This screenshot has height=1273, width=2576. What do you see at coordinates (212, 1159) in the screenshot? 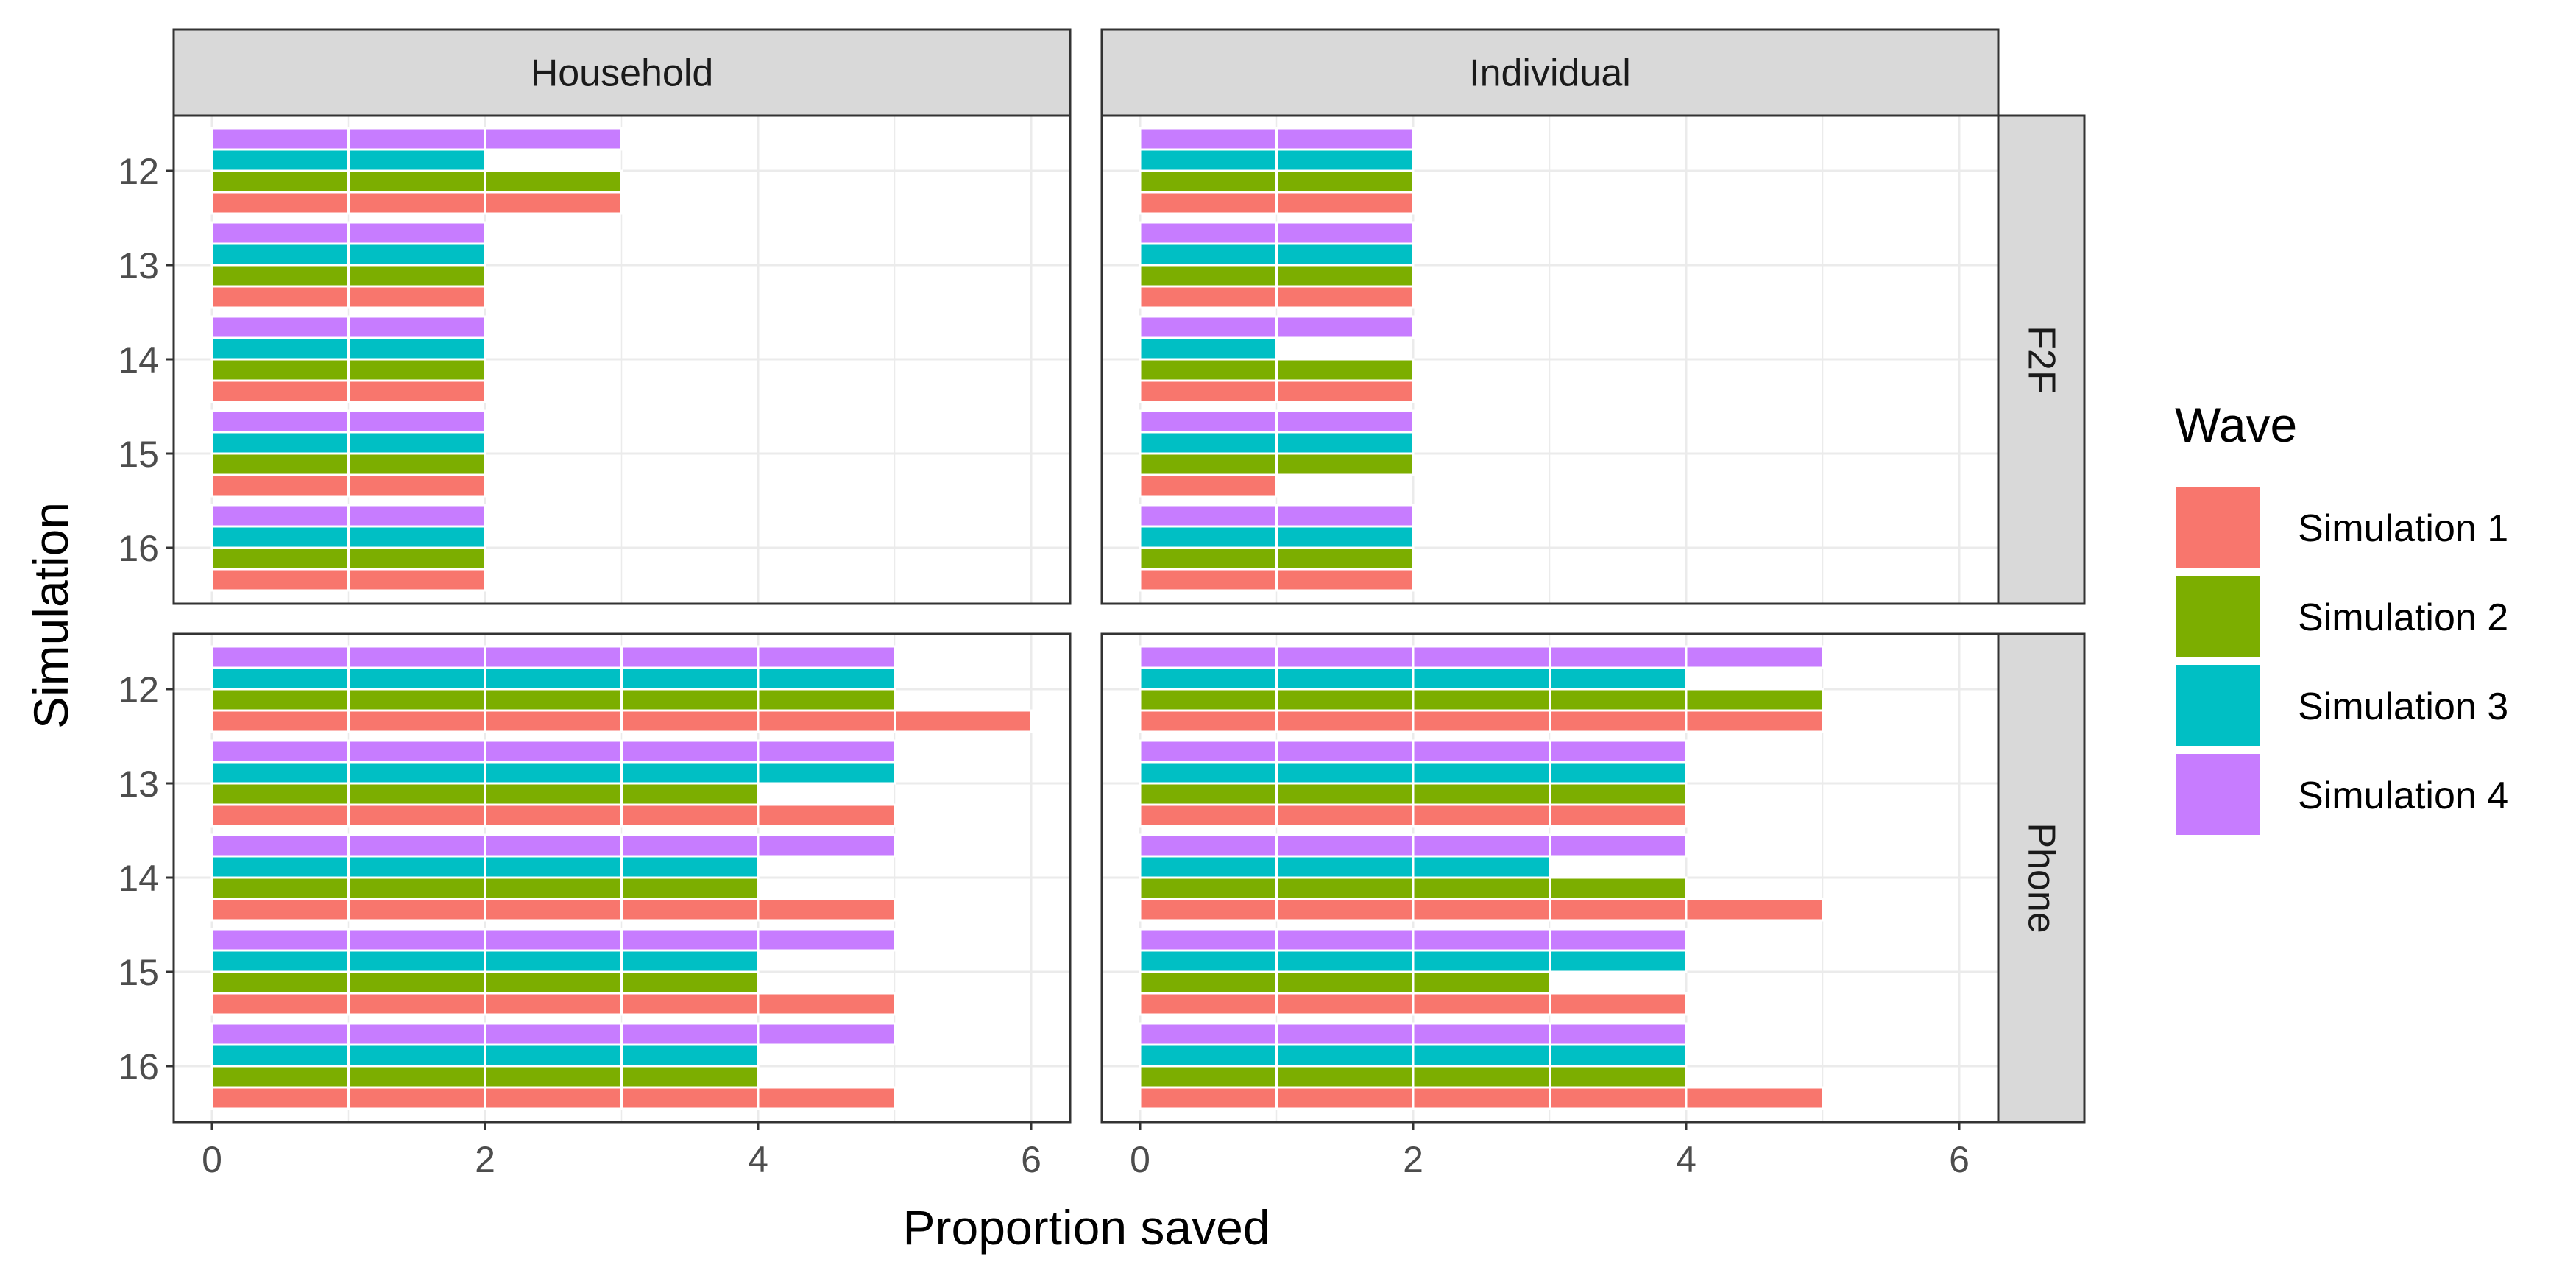
I see `x-tick-label: 0` at bounding box center [212, 1159].